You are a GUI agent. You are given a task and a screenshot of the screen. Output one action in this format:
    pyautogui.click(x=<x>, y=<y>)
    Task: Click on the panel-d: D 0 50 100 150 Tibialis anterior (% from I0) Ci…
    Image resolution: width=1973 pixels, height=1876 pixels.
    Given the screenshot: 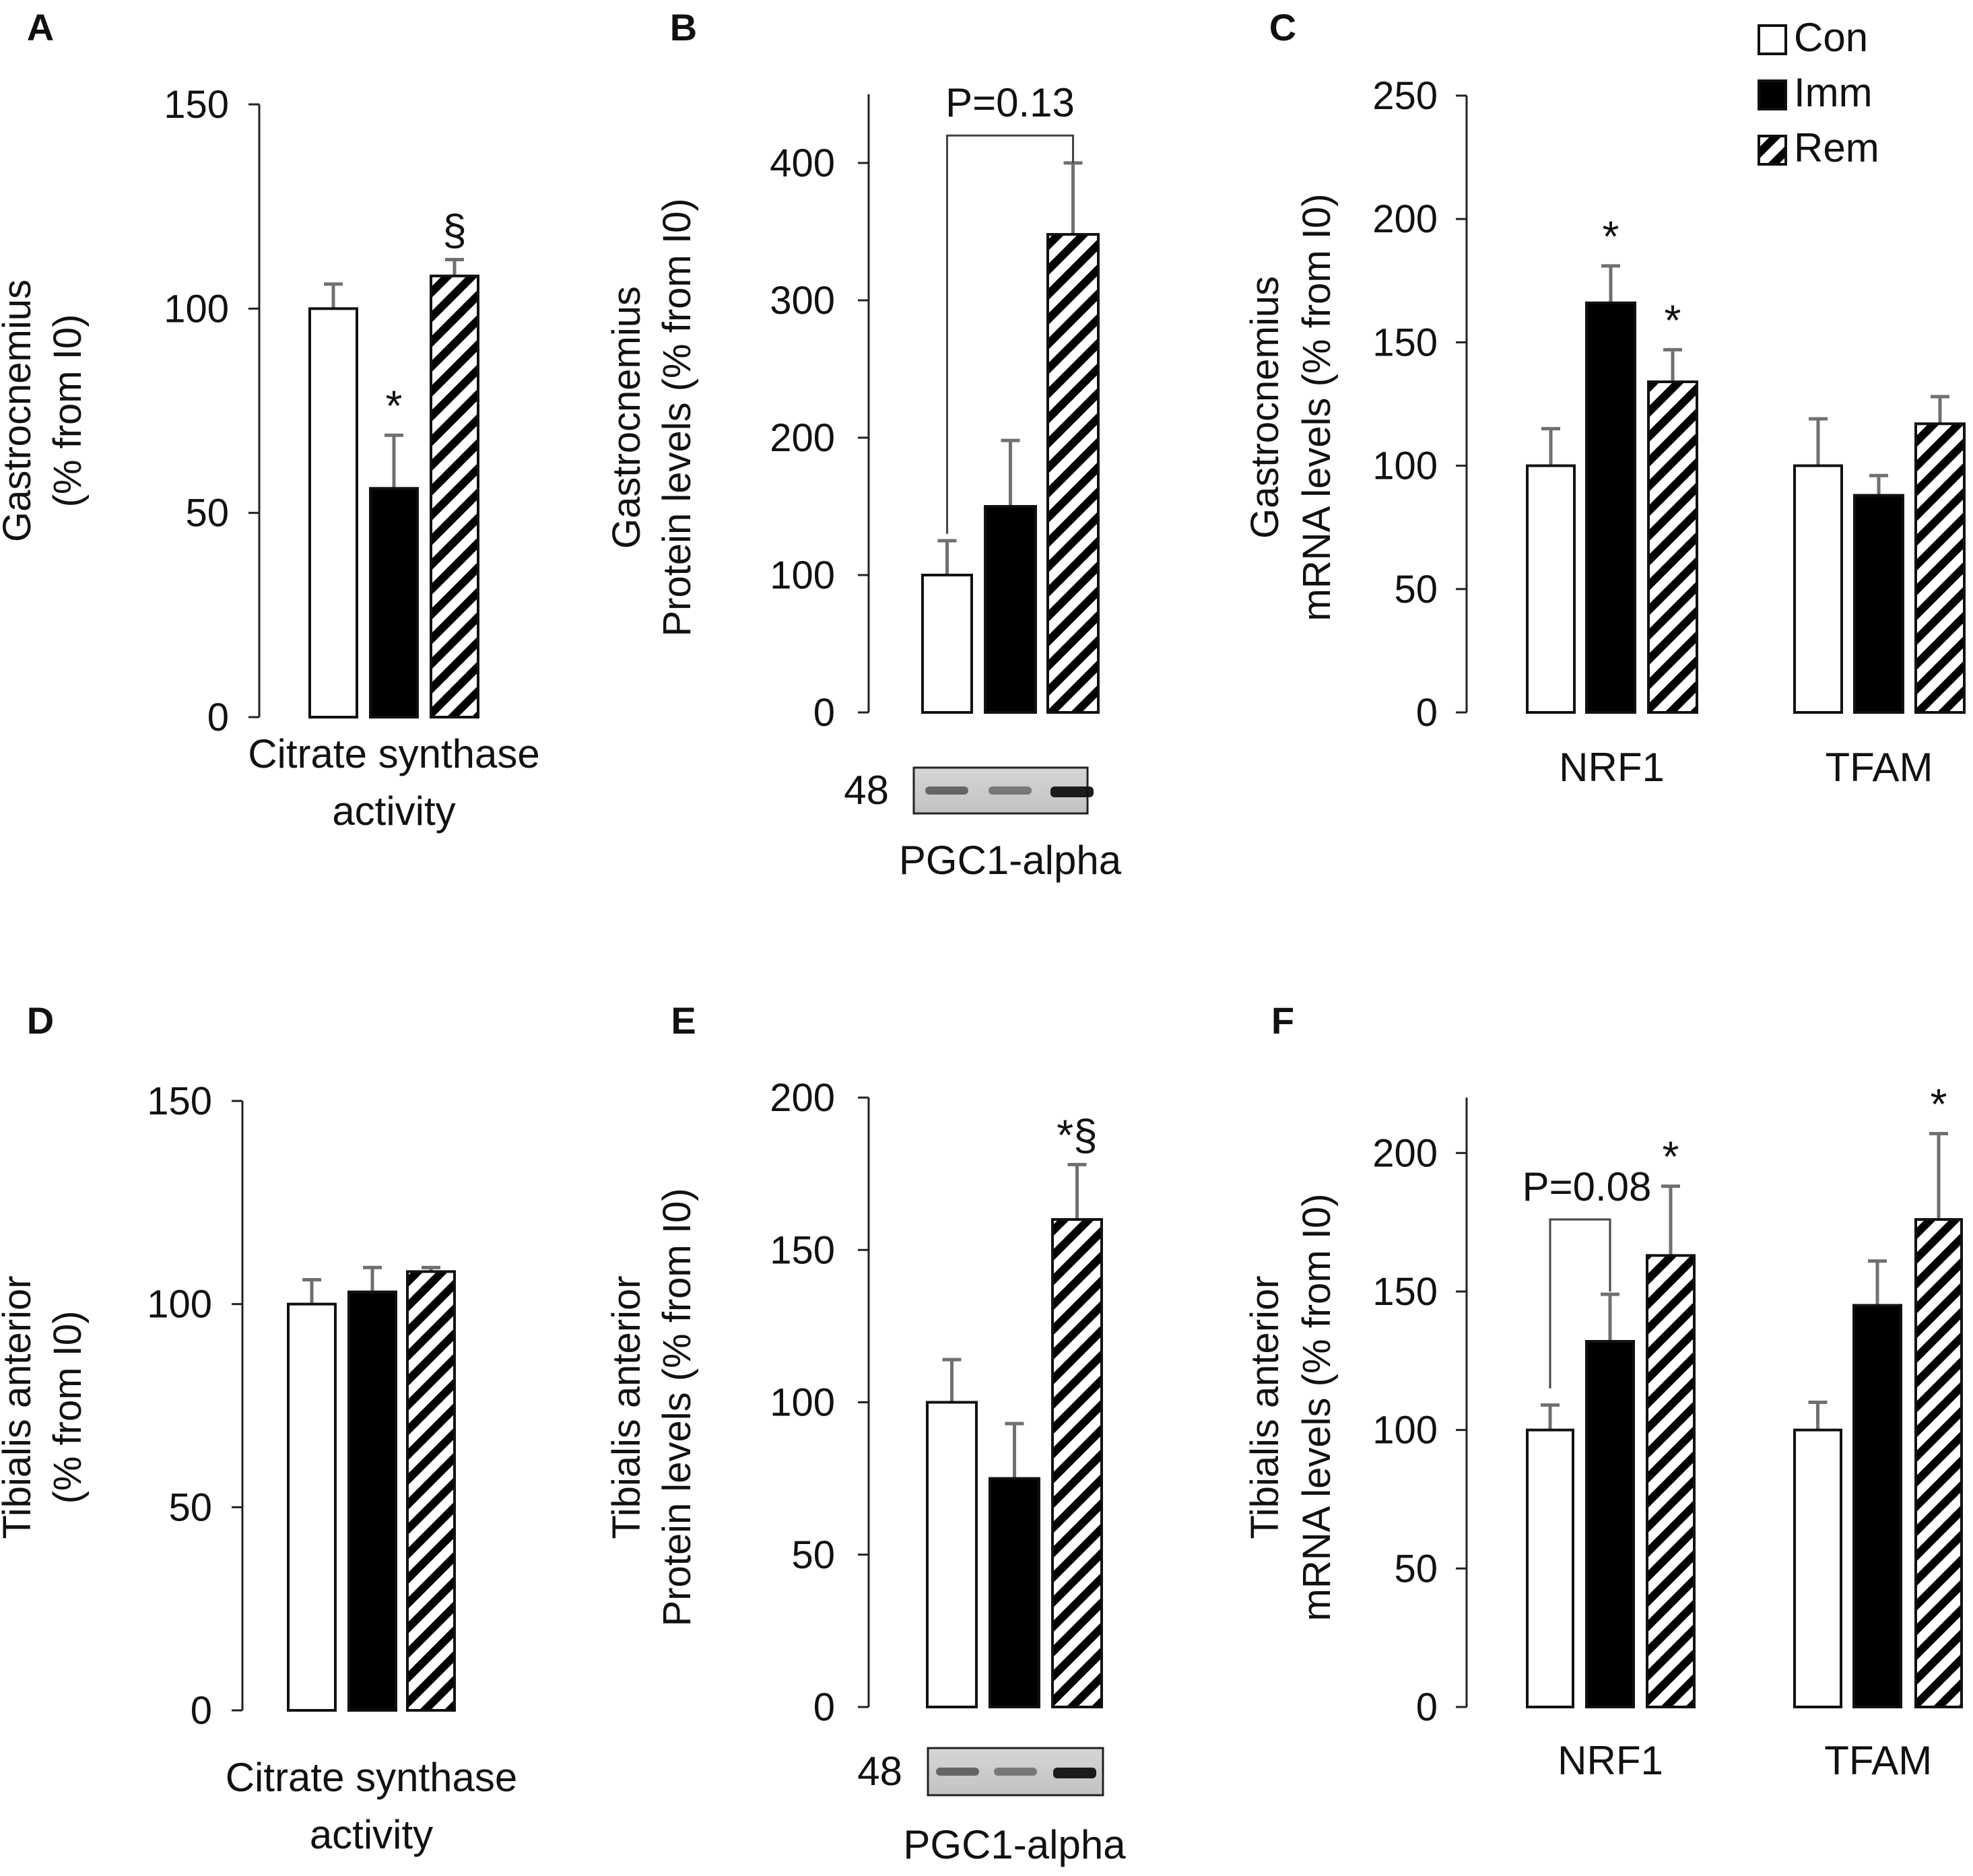 What is the action you would take?
    pyautogui.click(x=258, y=1428)
    